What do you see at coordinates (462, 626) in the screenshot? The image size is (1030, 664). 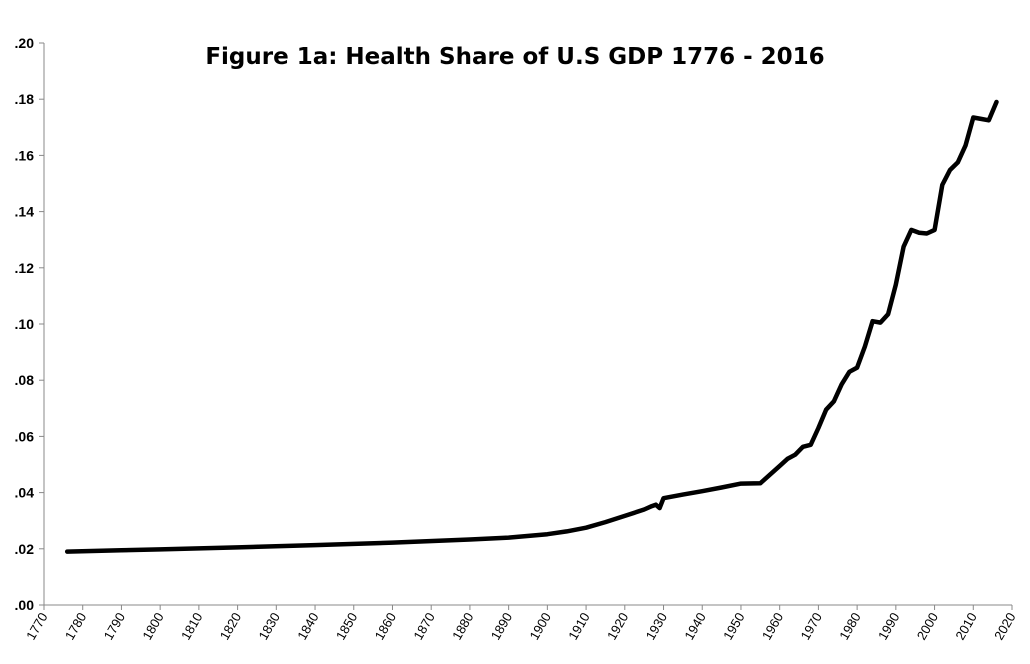 I see `x-tick-label: 1880` at bounding box center [462, 626].